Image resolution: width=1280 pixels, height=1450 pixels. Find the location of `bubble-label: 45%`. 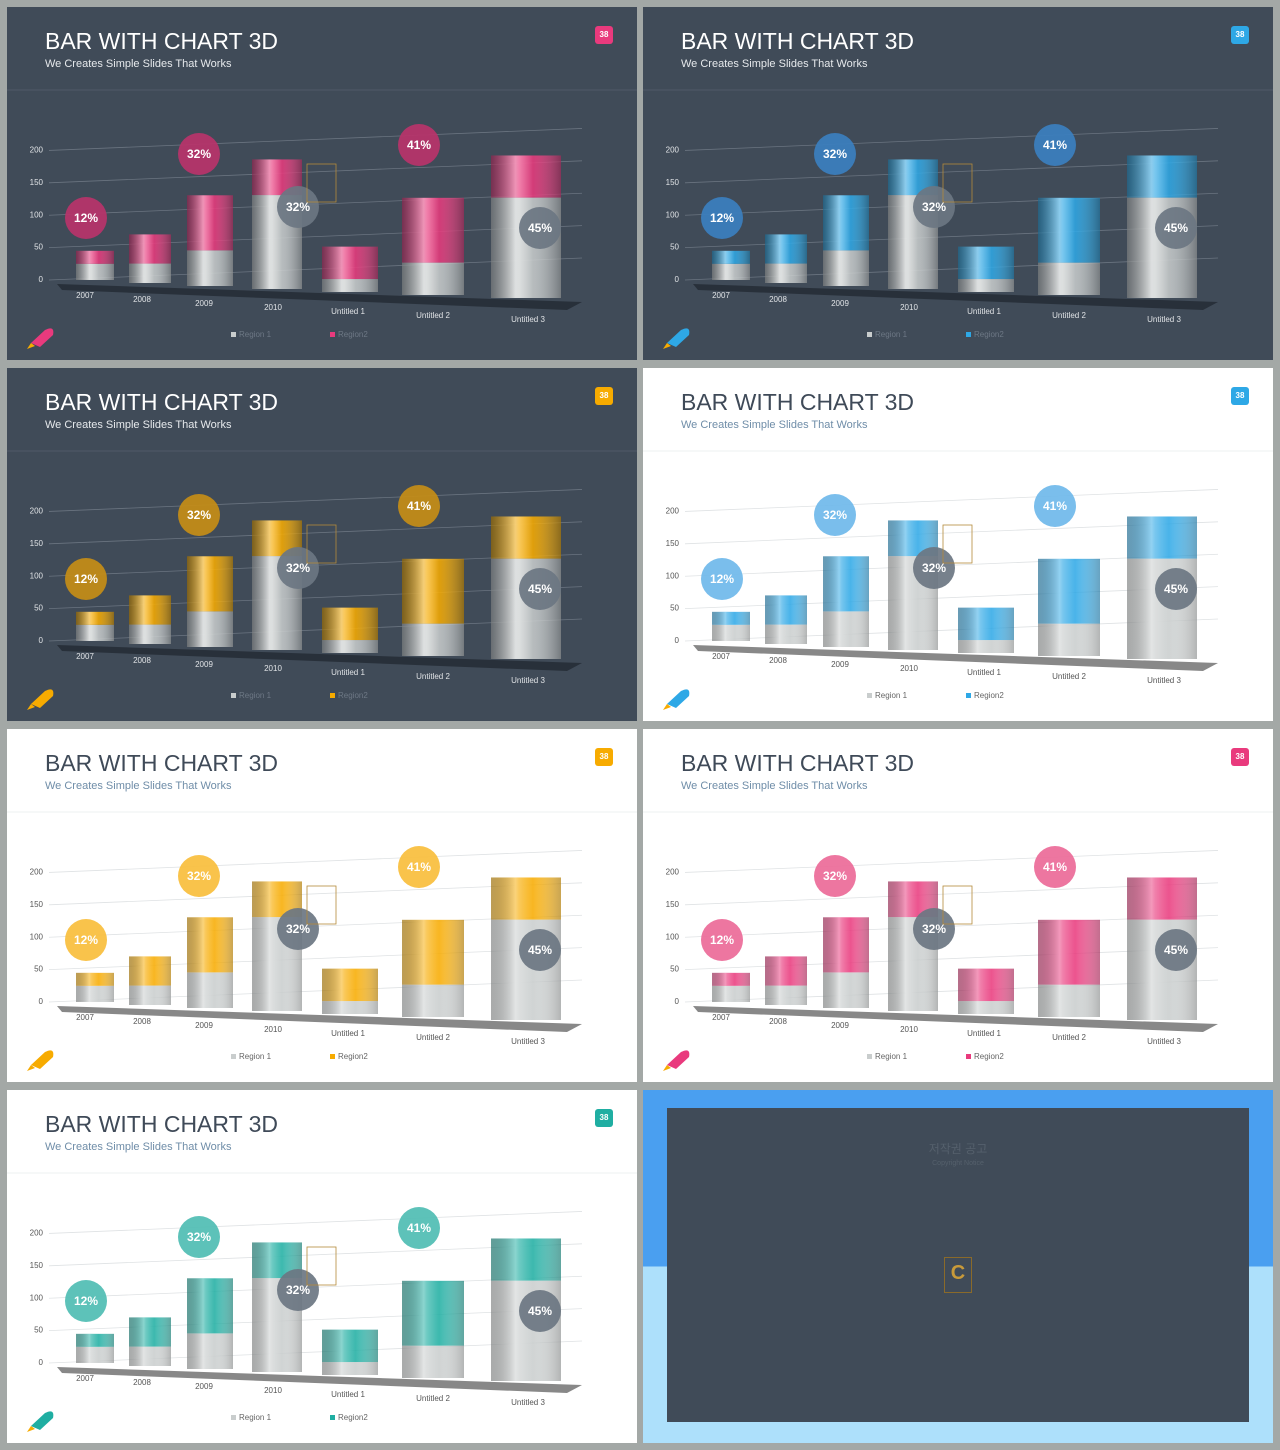

bubble-label: 45% is located at coordinates (540, 228).